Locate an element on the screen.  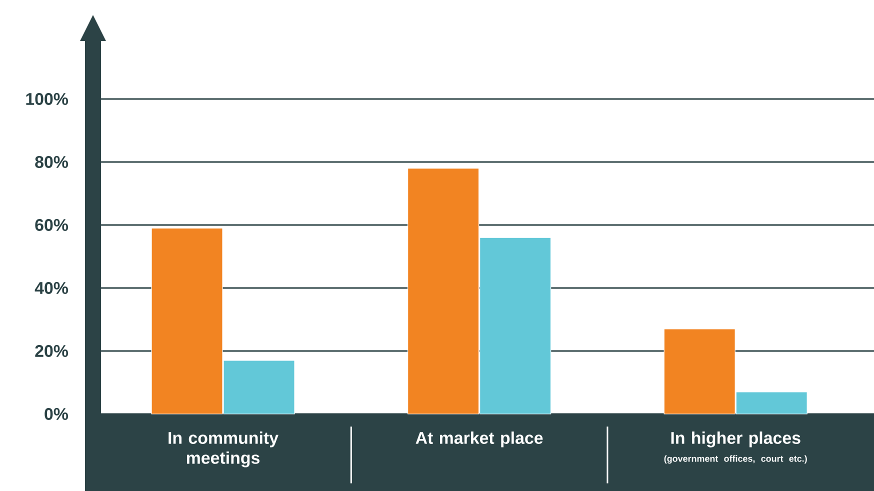
y-tick-label: 100% is located at coordinates (47, 99).